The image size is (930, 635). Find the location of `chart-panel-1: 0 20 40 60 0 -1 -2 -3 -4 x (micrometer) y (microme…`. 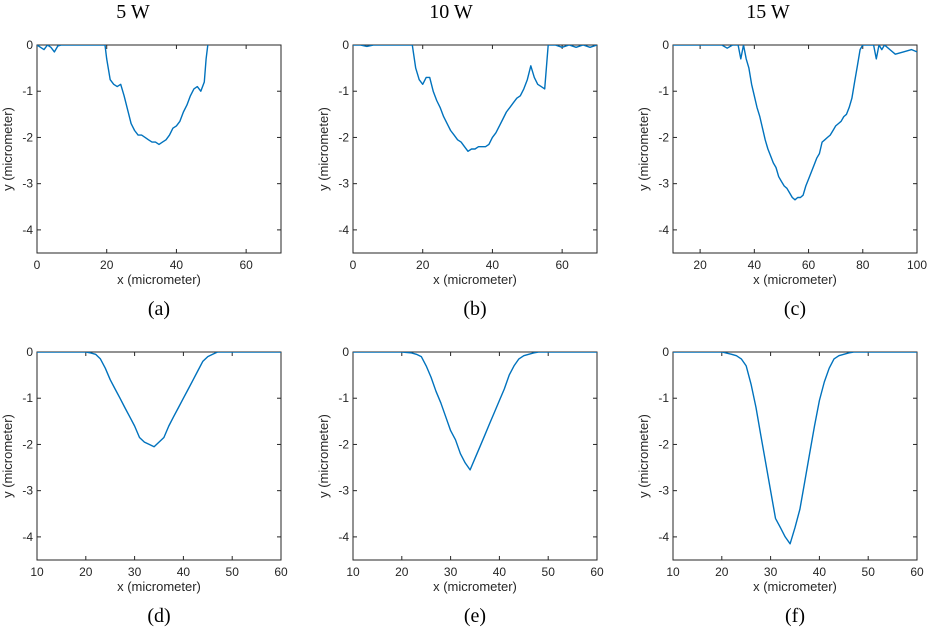

chart-panel-1: 0 20 40 60 0 -1 -2 -3 -4 x (micrometer) y (microme… is located at coordinates (141, 179).